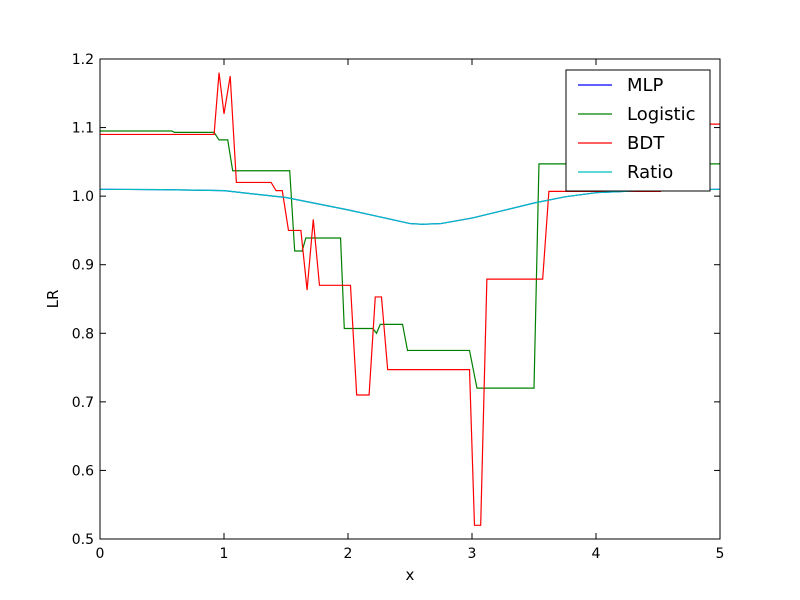  What do you see at coordinates (645, 85) in the screenshot?
I see `legend-label-mlp: MLP` at bounding box center [645, 85].